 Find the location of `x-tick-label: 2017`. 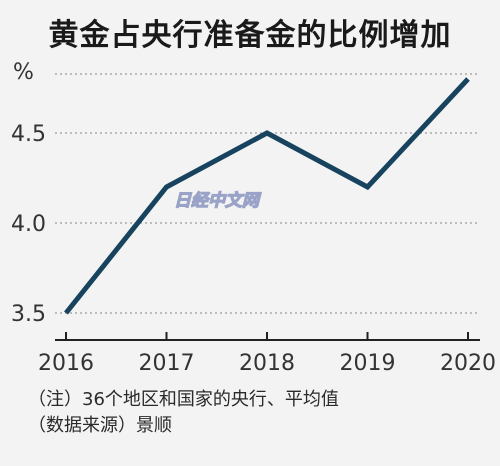

x-tick-label: 2017 is located at coordinates (167, 363).